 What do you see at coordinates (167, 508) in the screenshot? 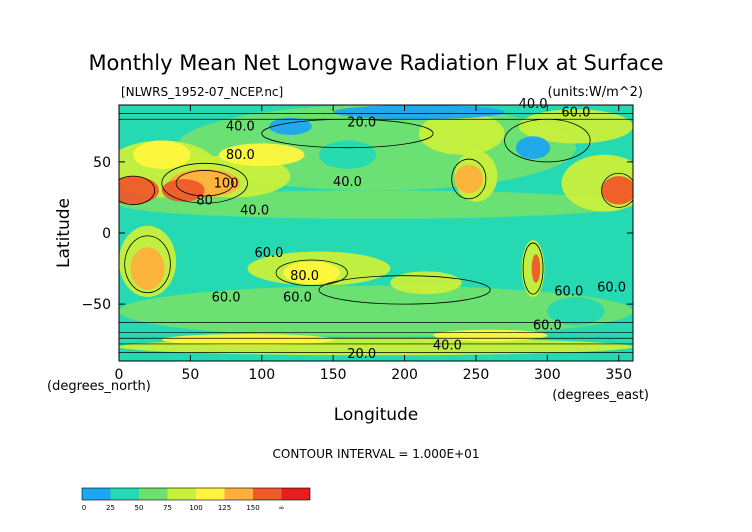
I see `color-bar-label: 75` at bounding box center [167, 508].